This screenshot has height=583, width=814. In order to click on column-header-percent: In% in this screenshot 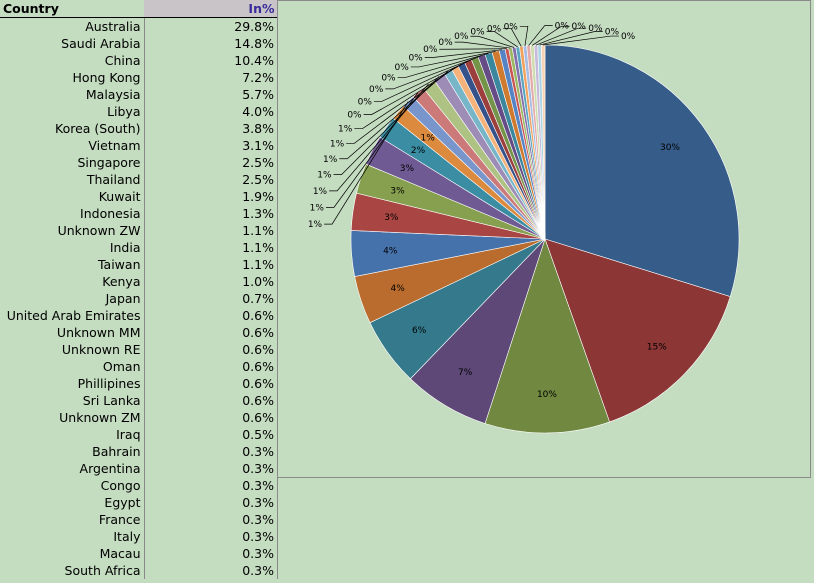, I will do `click(211, 9)`.